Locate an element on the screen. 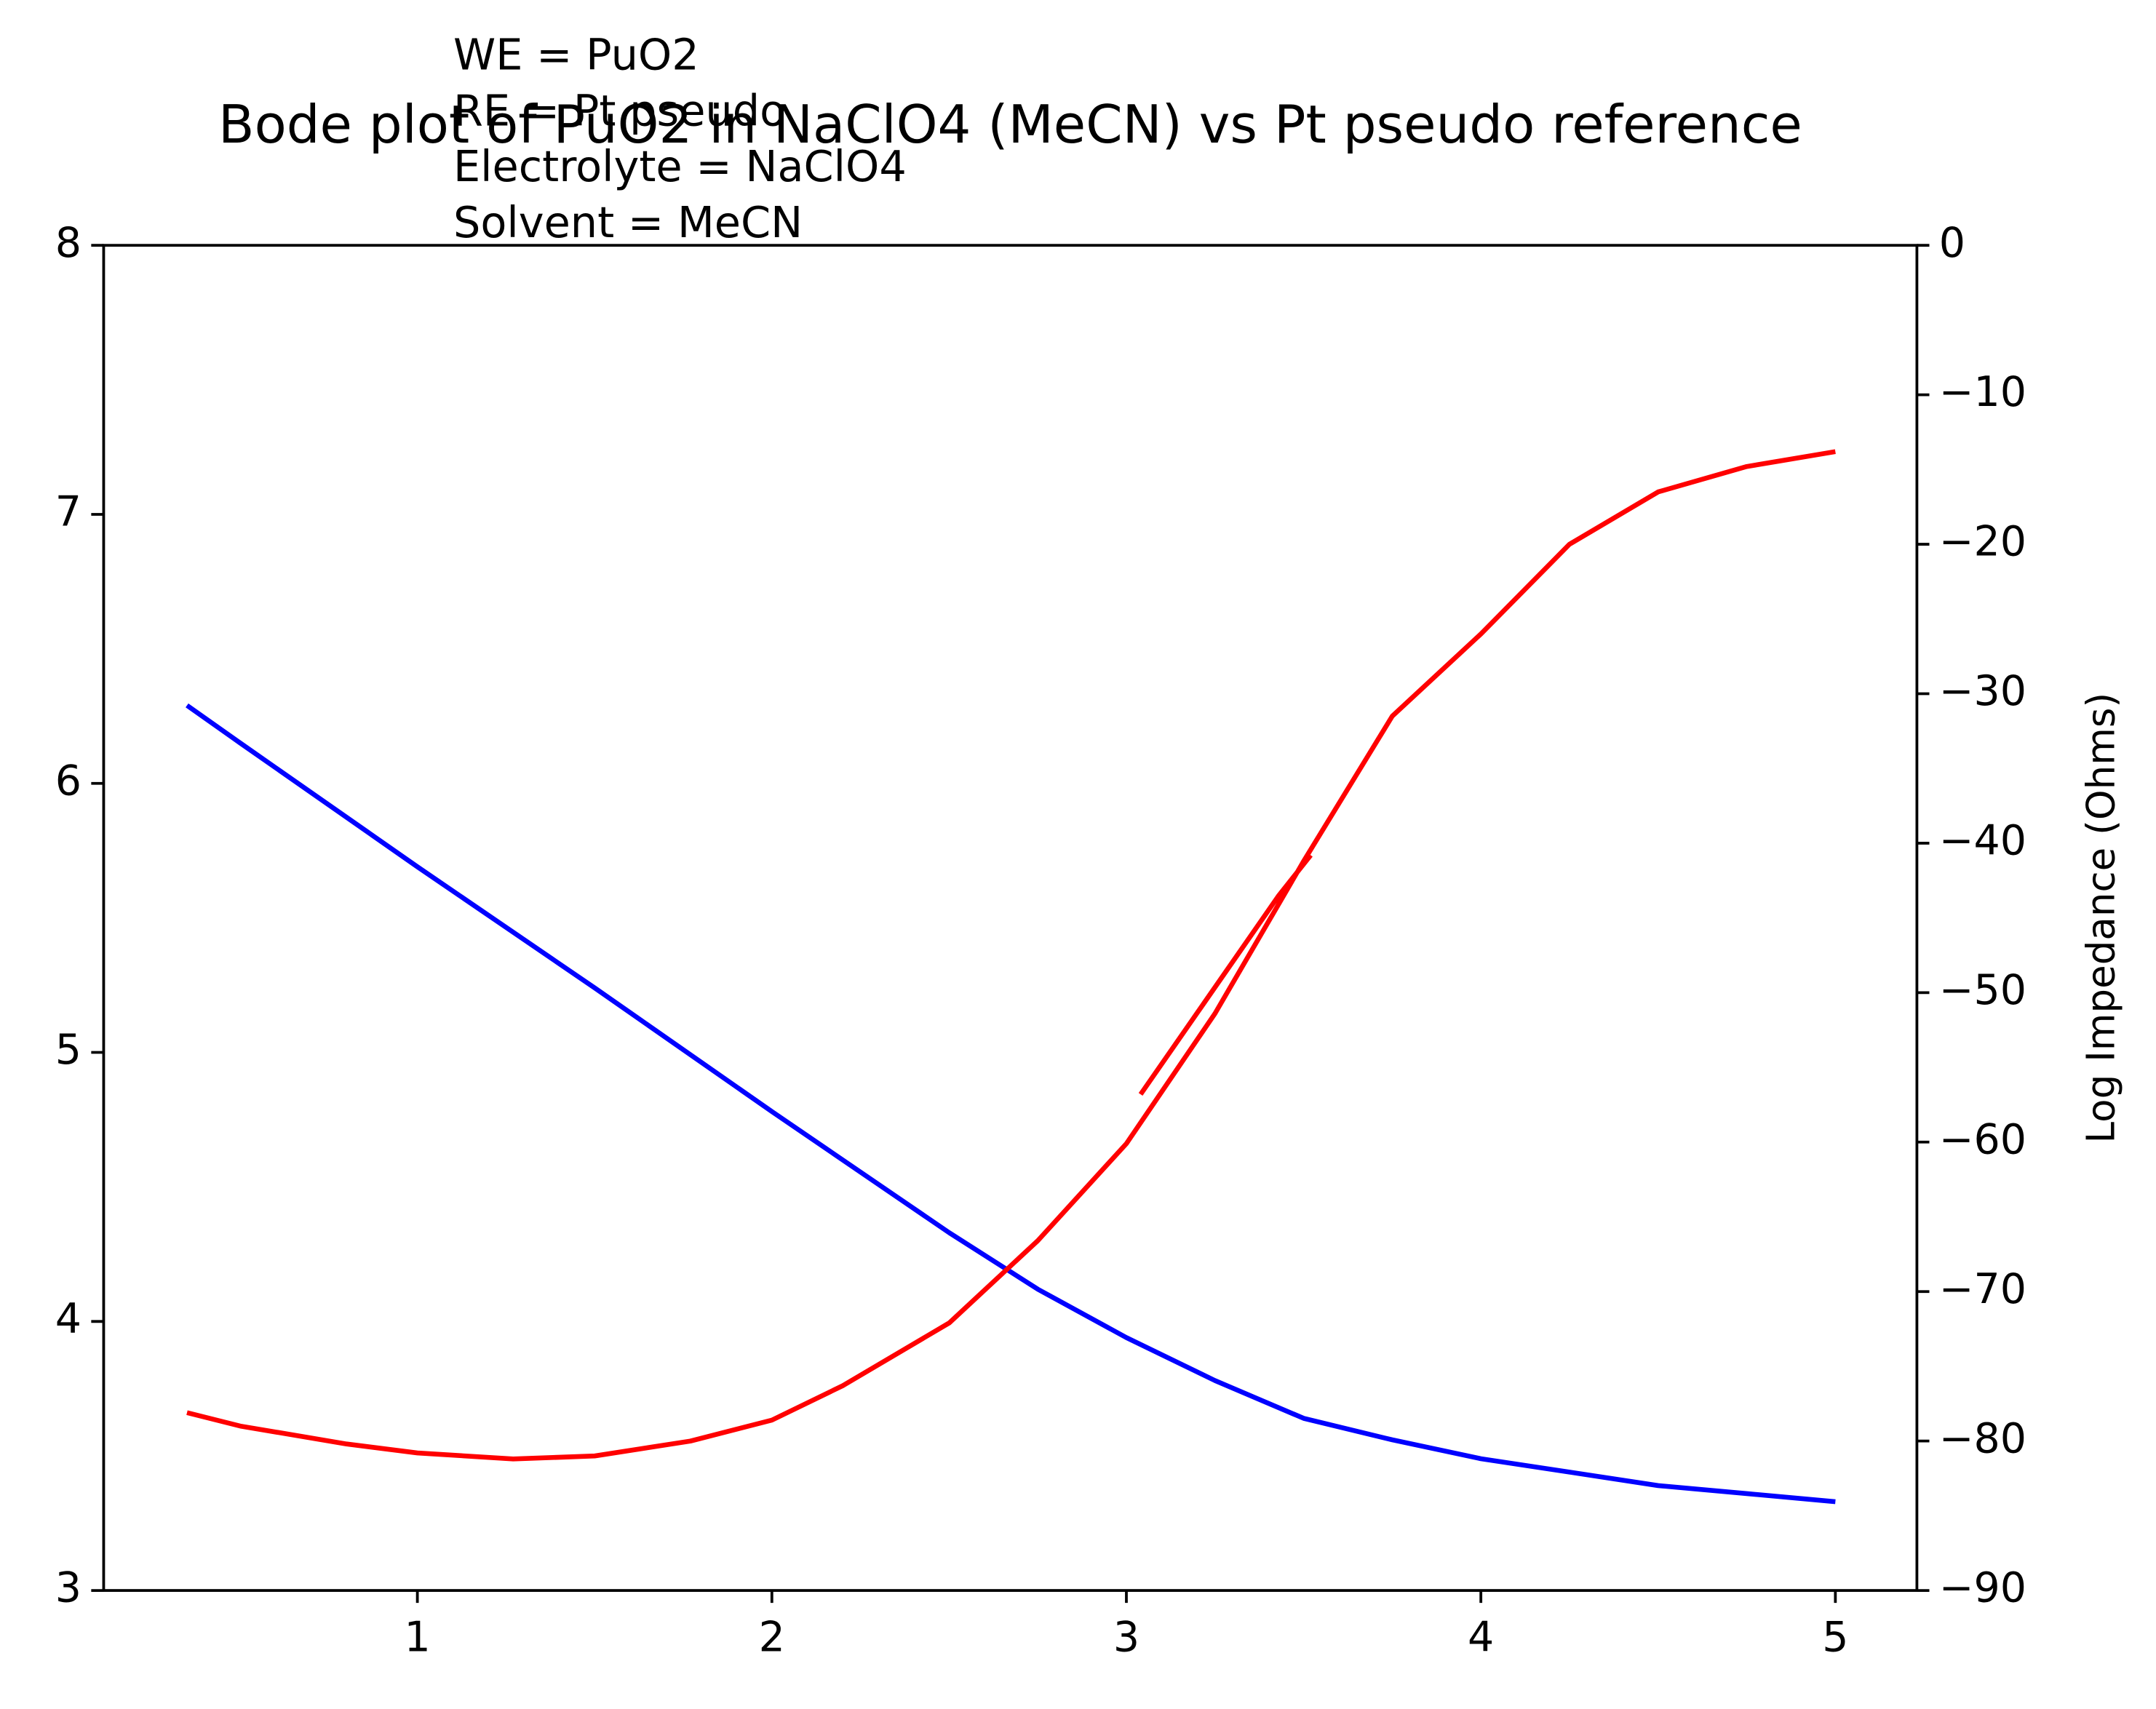 The image size is (2156, 1709). y2-tick-label: −30 is located at coordinates (1982, 691).